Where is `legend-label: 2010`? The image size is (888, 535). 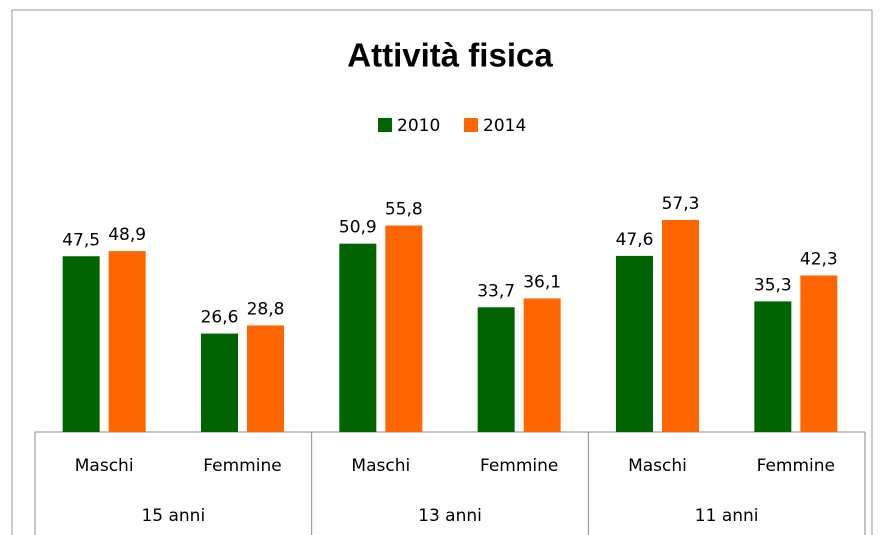 legend-label: 2010 is located at coordinates (418, 126).